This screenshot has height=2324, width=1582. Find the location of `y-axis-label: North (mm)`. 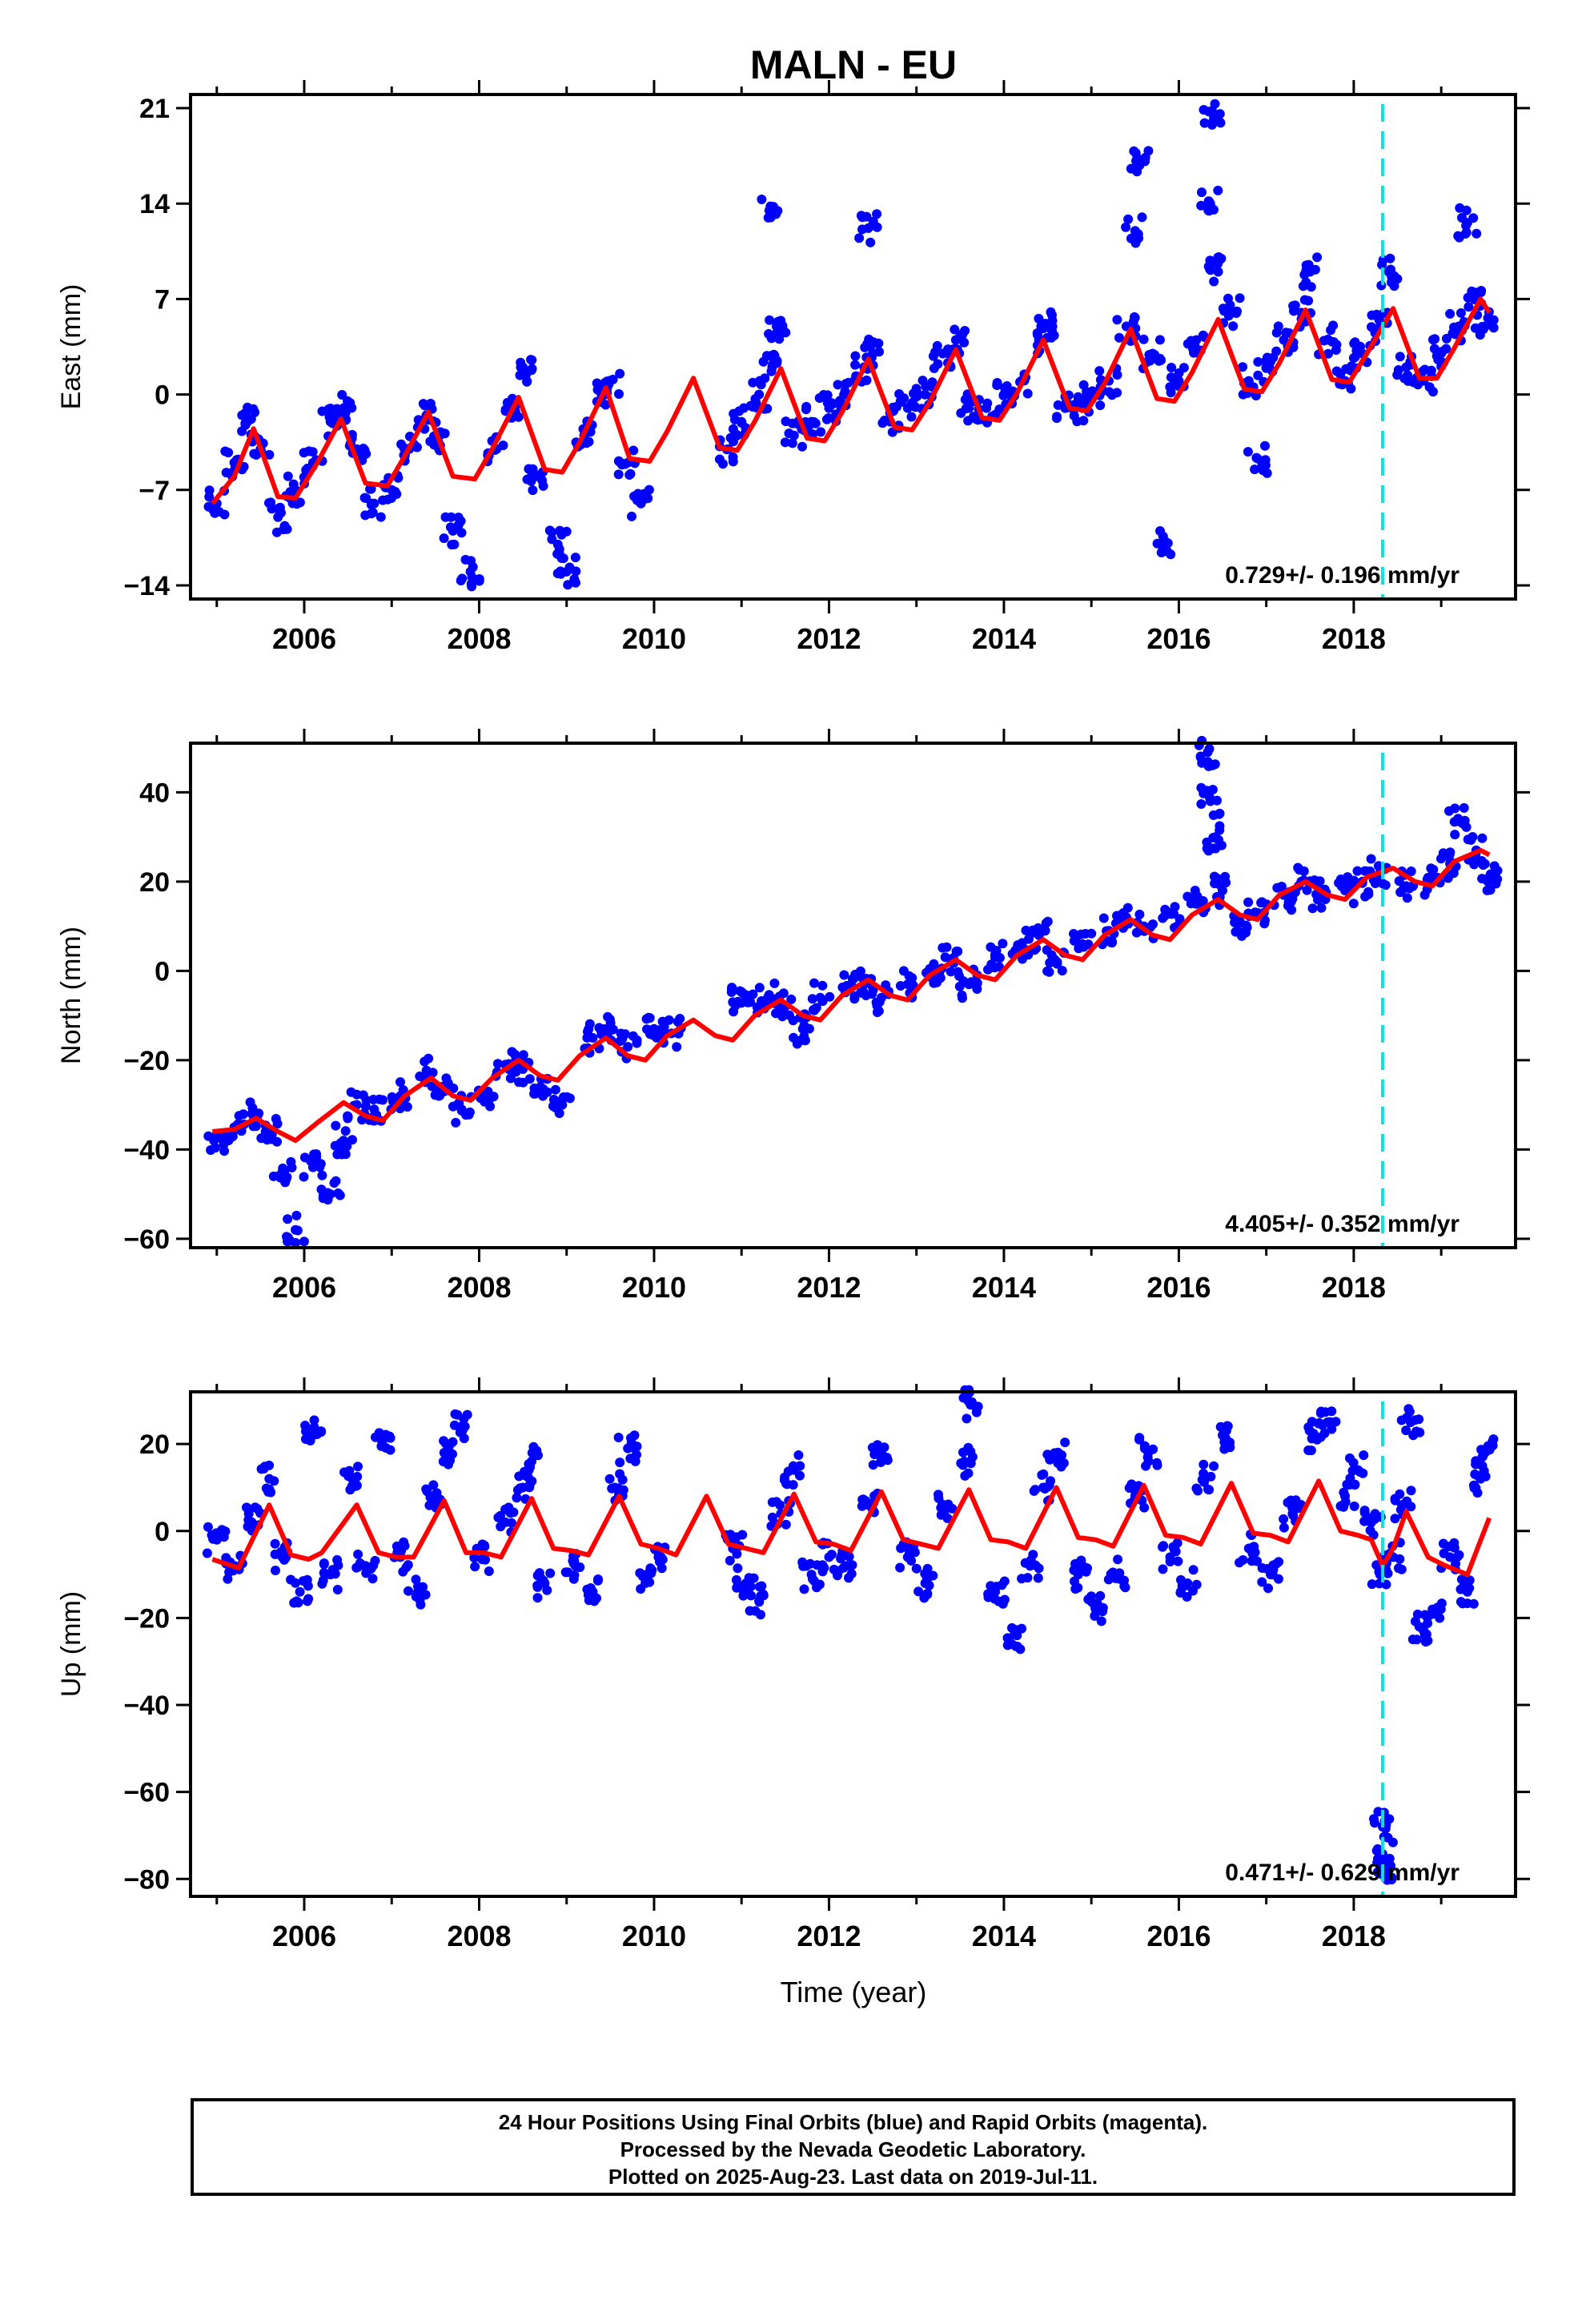

y-axis-label: North (mm) is located at coordinates (71, 995).